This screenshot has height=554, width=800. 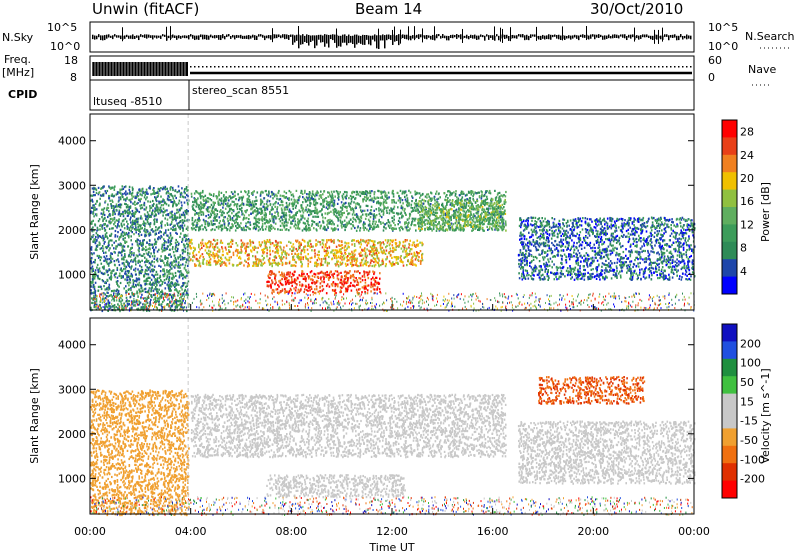 I want to click on freq-tick-top: 18, so click(x=71, y=60).